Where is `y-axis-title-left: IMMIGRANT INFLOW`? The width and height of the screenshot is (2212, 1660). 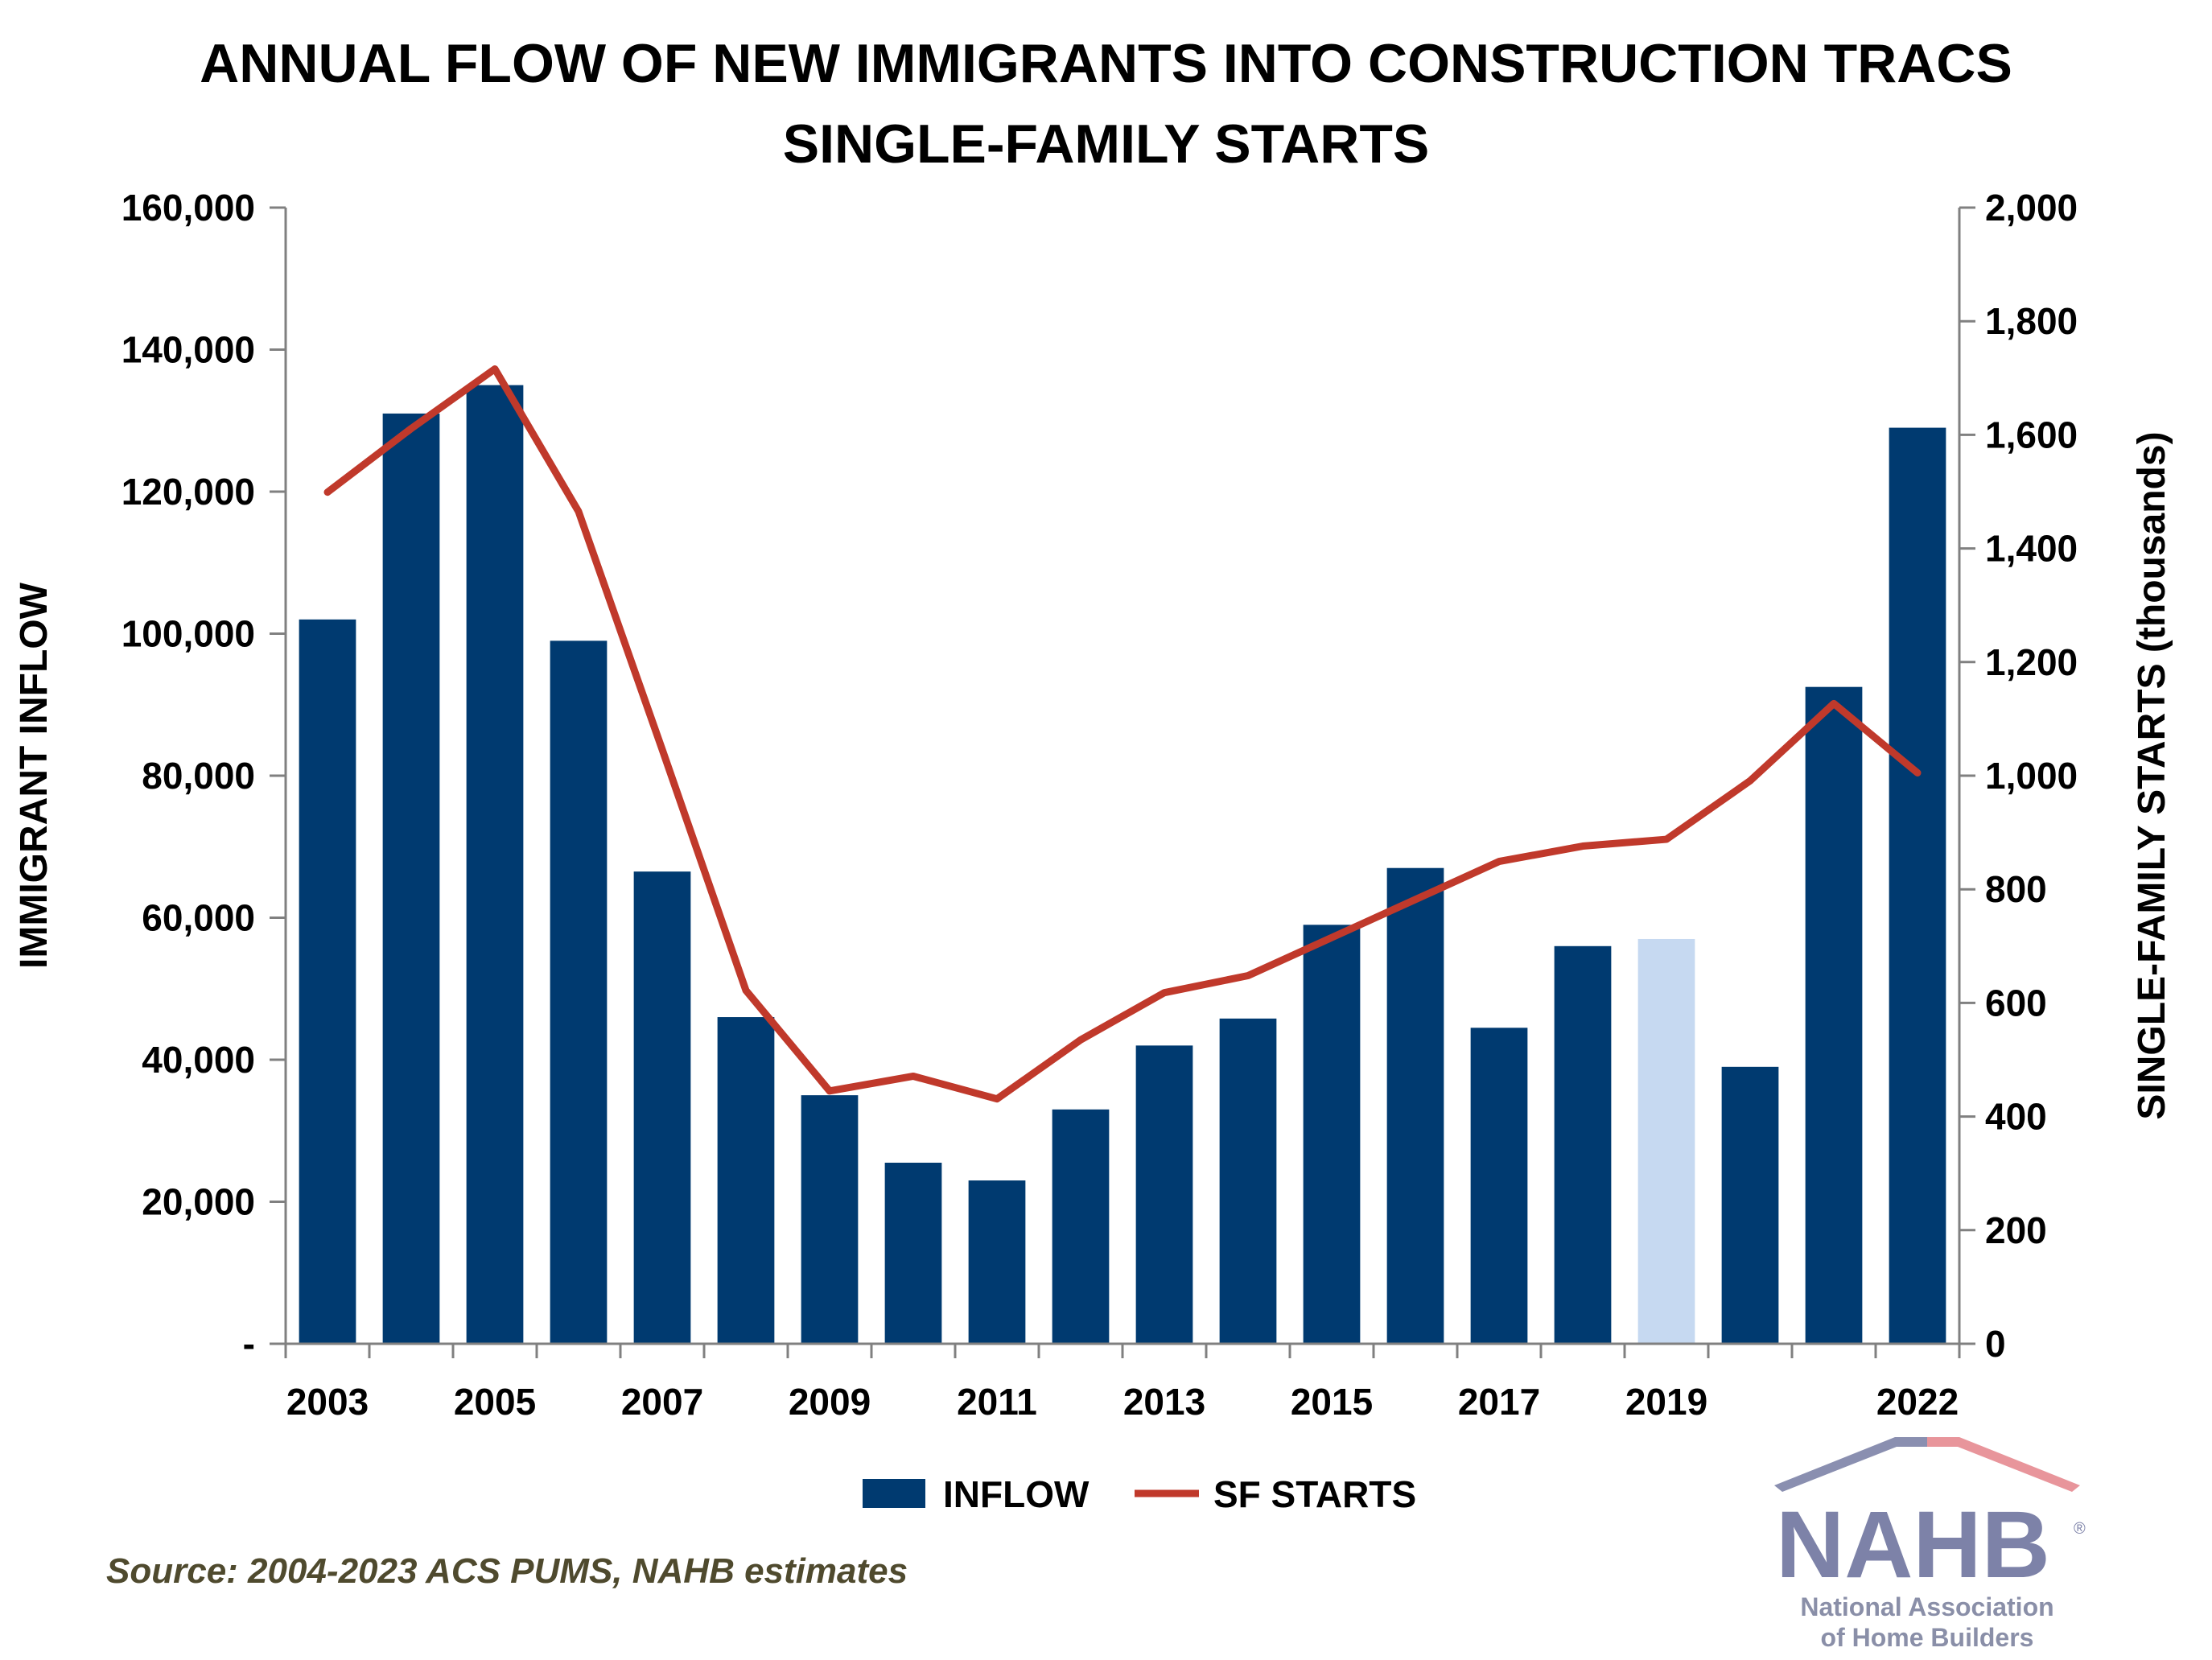
y-axis-title-left: IMMIGRANT INFLOW is located at coordinates (34, 775).